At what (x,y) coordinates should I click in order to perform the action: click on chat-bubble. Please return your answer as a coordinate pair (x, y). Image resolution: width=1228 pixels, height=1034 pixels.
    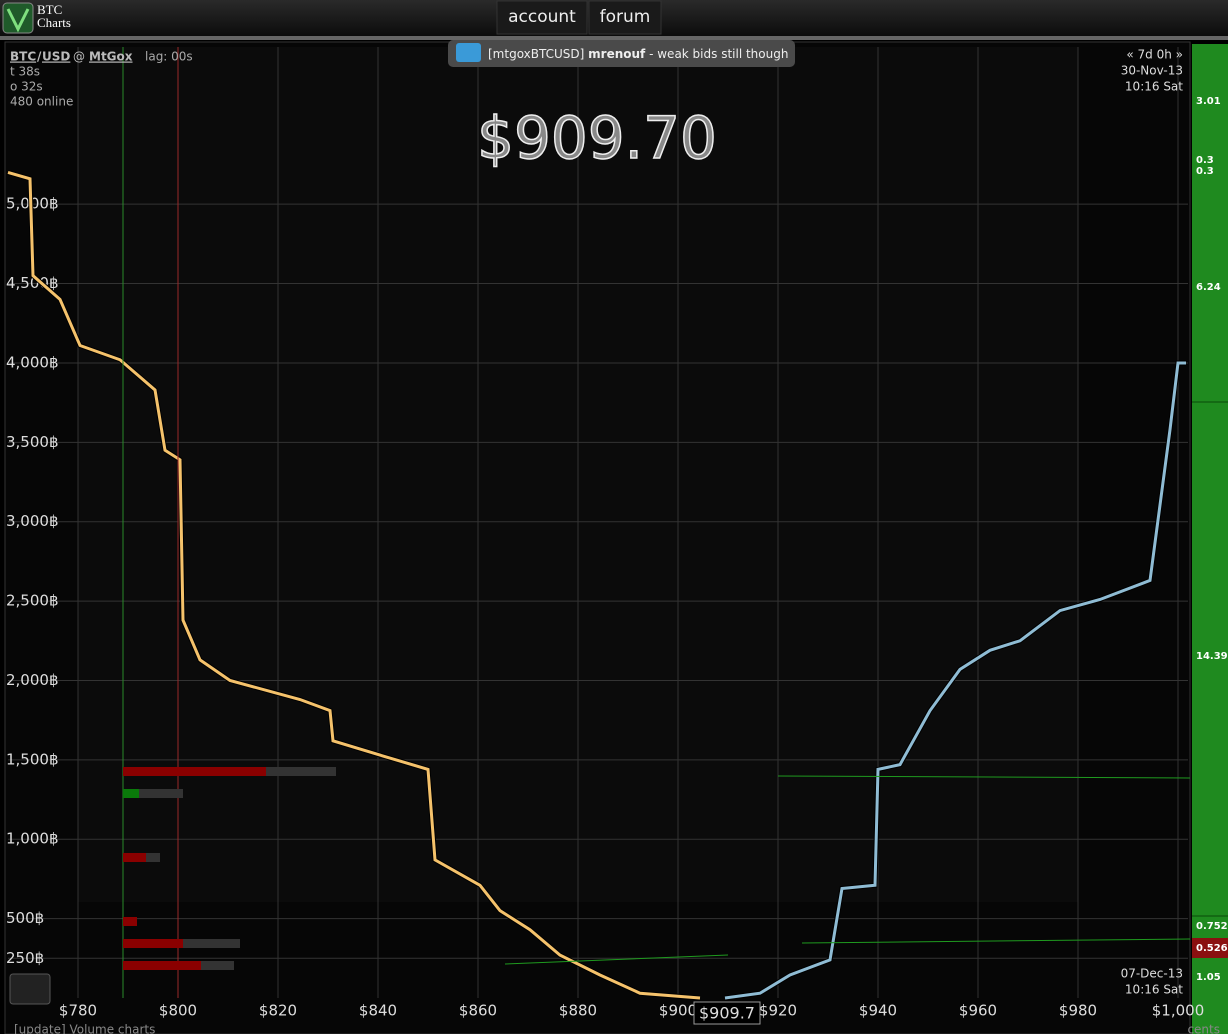
    Looking at the image, I should click on (621, 53).